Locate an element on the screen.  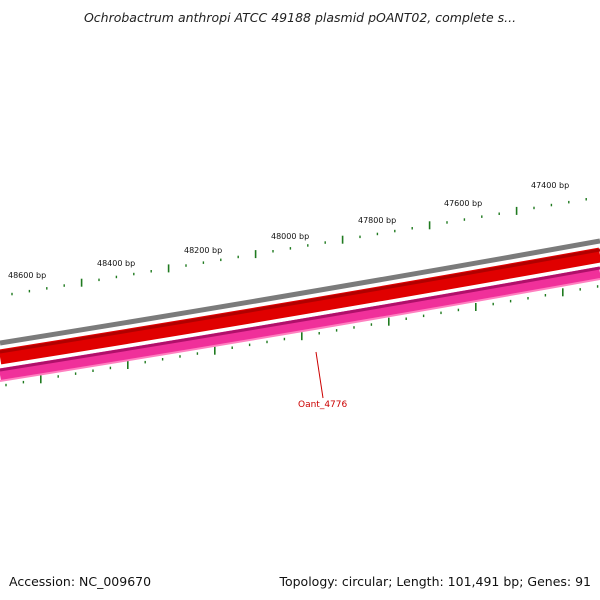
gene-label-oant-4776: Oant_4776 is located at coordinates (323, 405).